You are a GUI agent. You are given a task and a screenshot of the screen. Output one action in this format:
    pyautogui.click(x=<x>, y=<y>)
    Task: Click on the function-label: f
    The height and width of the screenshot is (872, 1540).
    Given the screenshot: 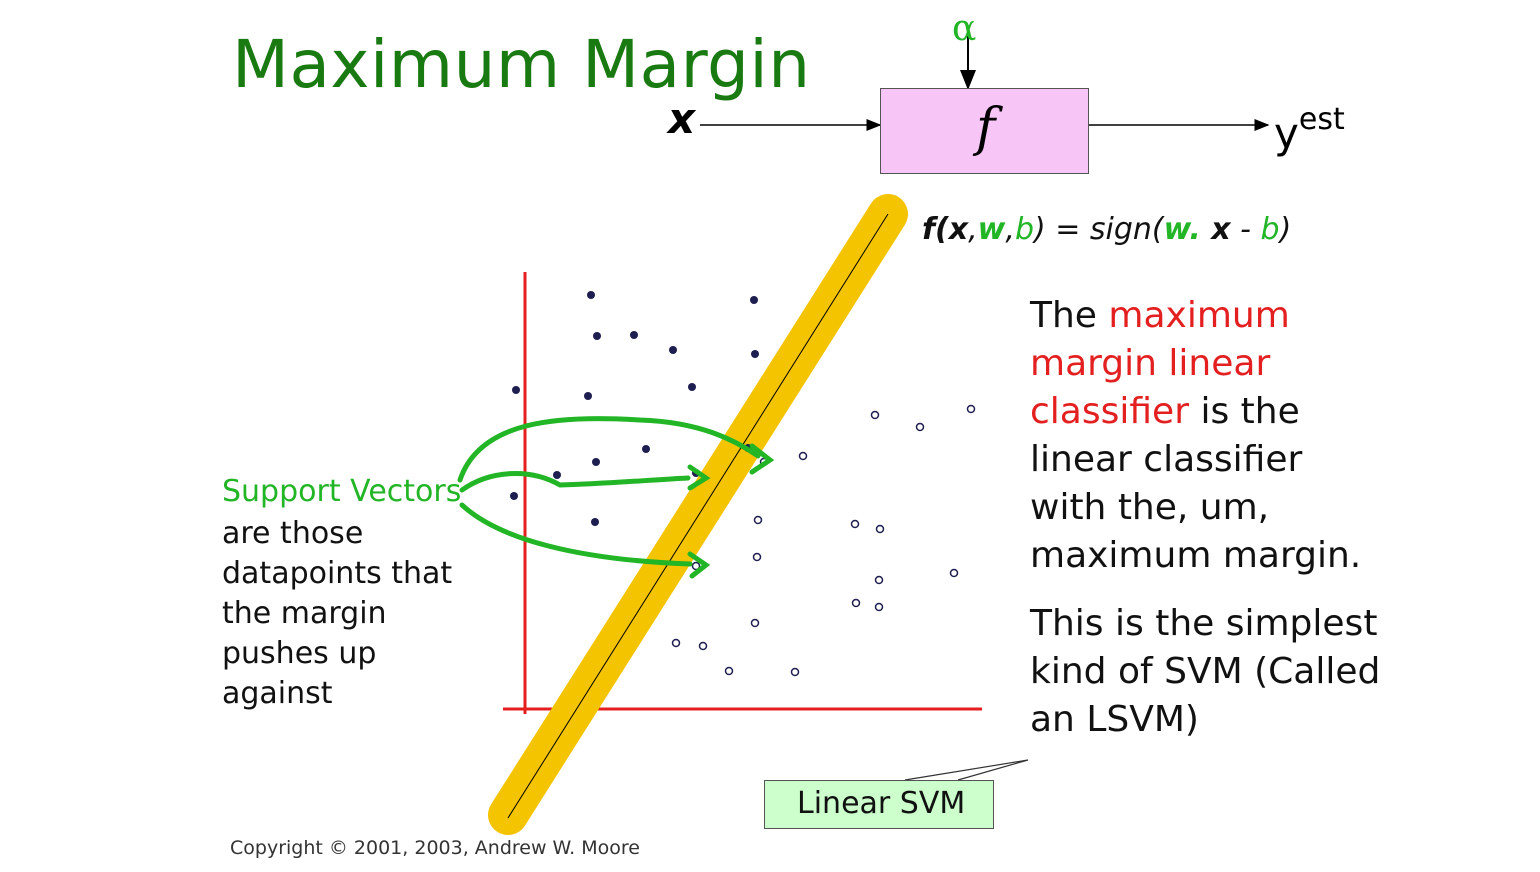 What is the action you would take?
    pyautogui.click(x=986, y=128)
    